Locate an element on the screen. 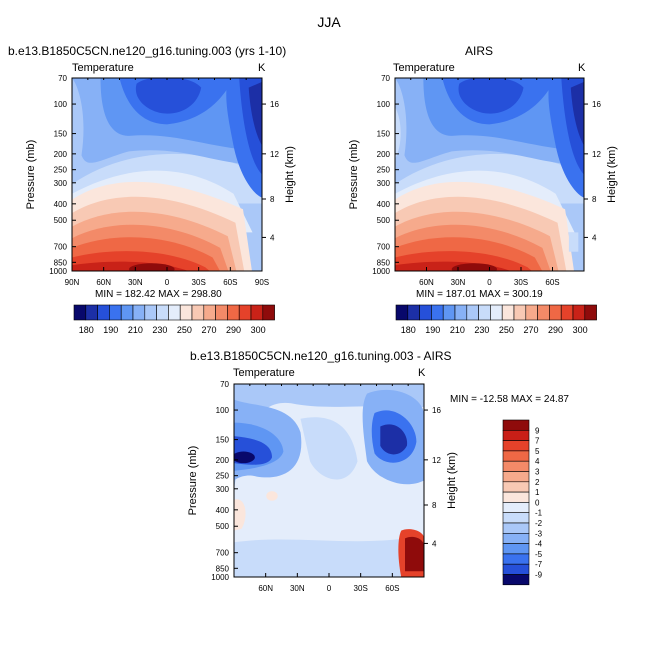 The height and width of the screenshot is (657, 658). diff-xtick-label: 30N is located at coordinates (297, 588).